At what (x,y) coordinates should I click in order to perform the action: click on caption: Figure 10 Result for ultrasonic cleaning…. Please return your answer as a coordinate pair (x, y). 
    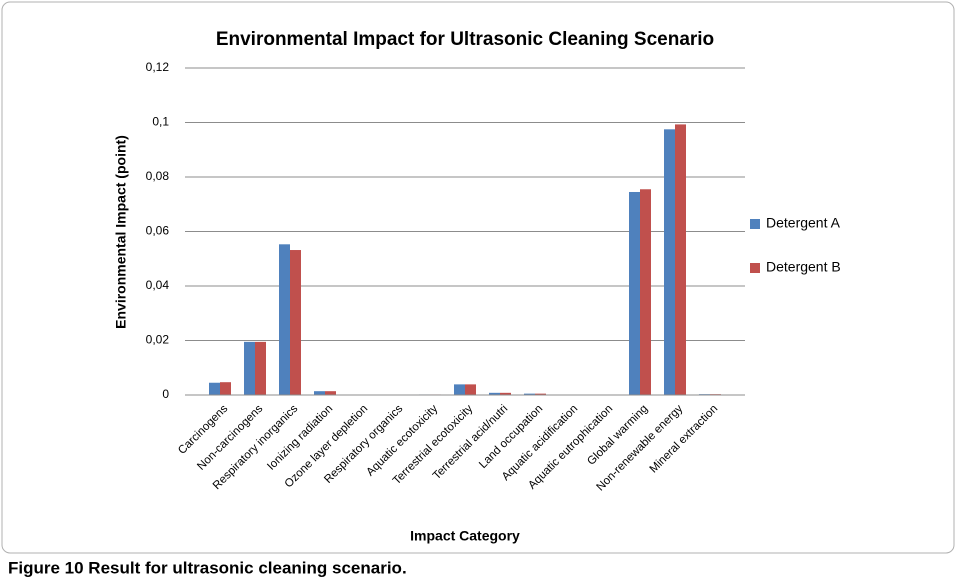
    Looking at the image, I should click on (207, 567).